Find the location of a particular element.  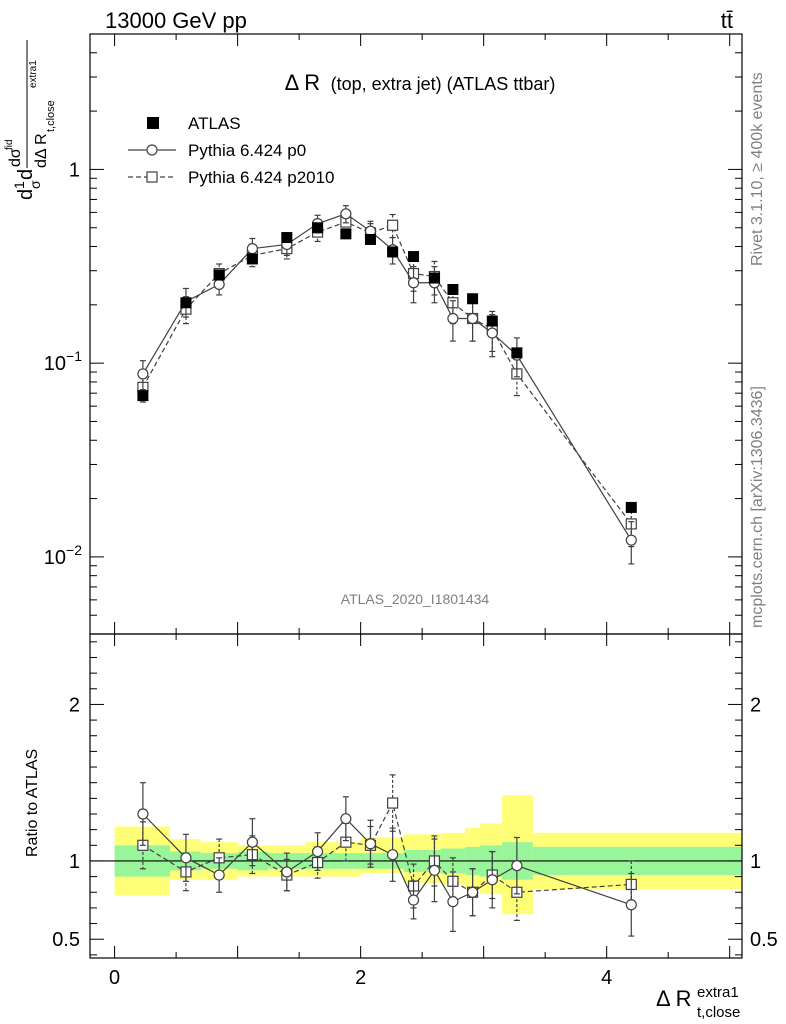

main-y-axis-label: d 1 σ d dσ fid dΔ R t,close extra1 is located at coordinates (30, 120).